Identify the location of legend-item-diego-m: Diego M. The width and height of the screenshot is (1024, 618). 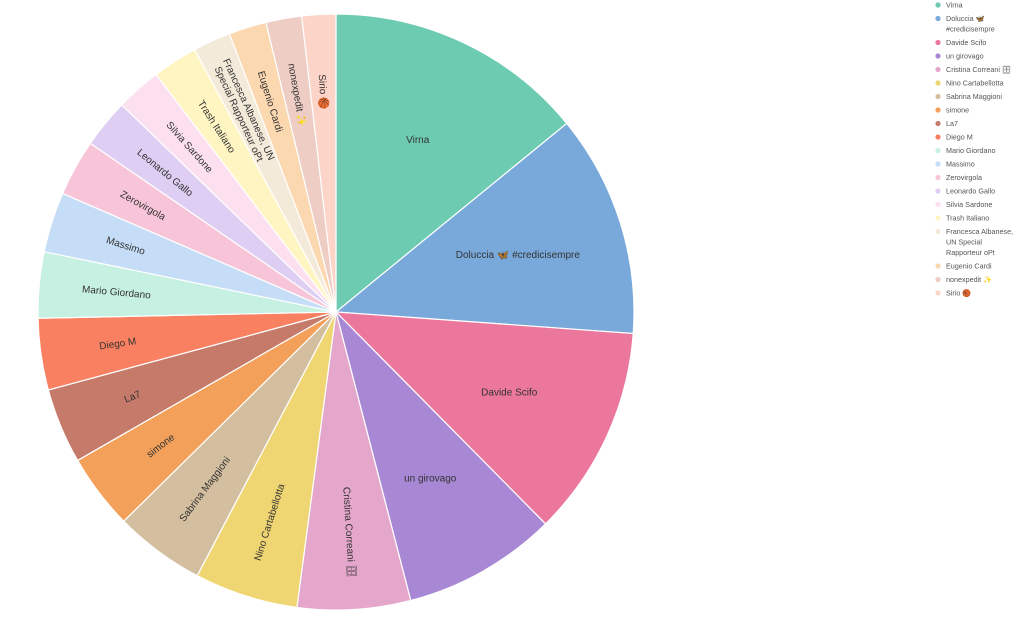
(954, 137).